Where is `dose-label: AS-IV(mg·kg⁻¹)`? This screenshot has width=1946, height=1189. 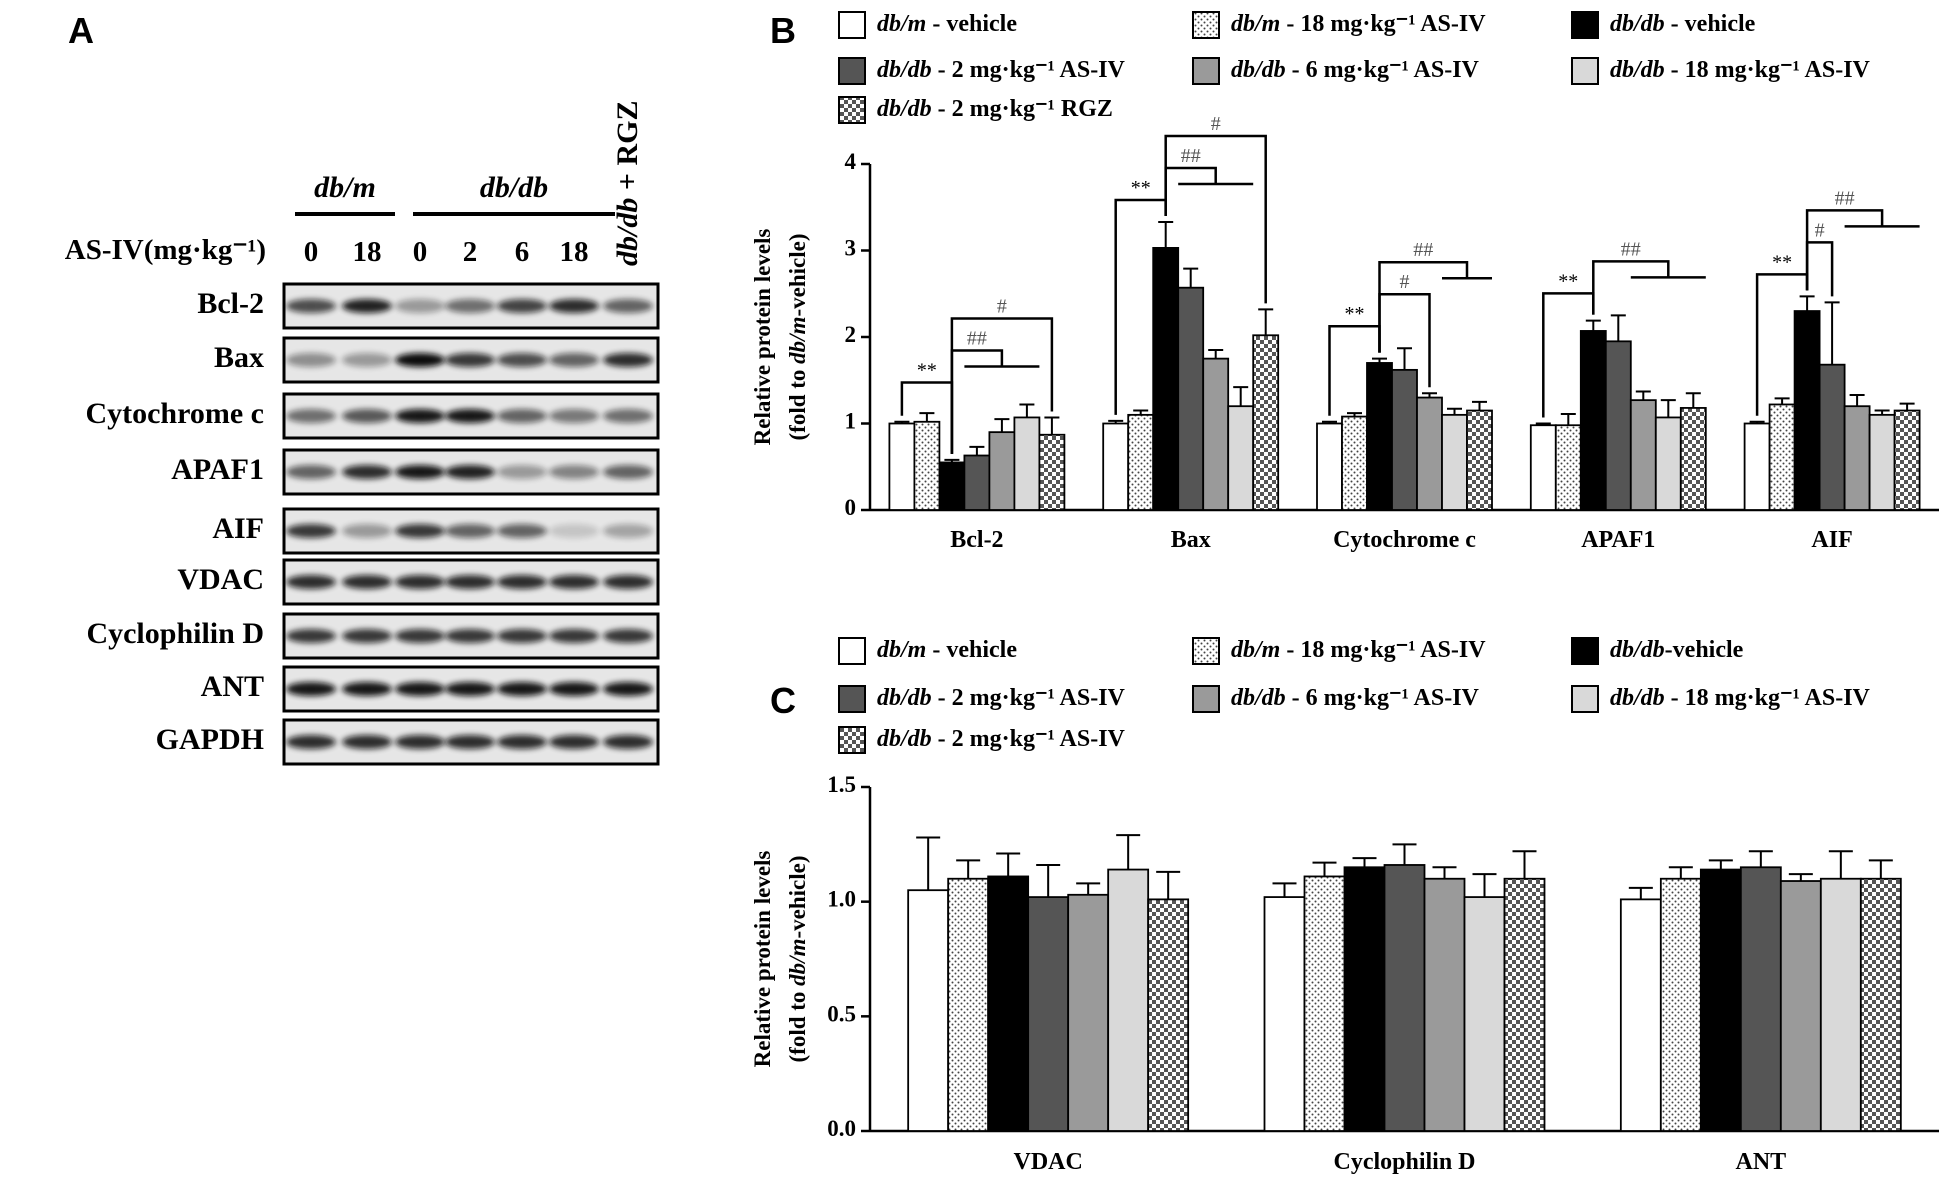 dose-label: AS-IV(mg·kg⁻¹) is located at coordinates (165, 250).